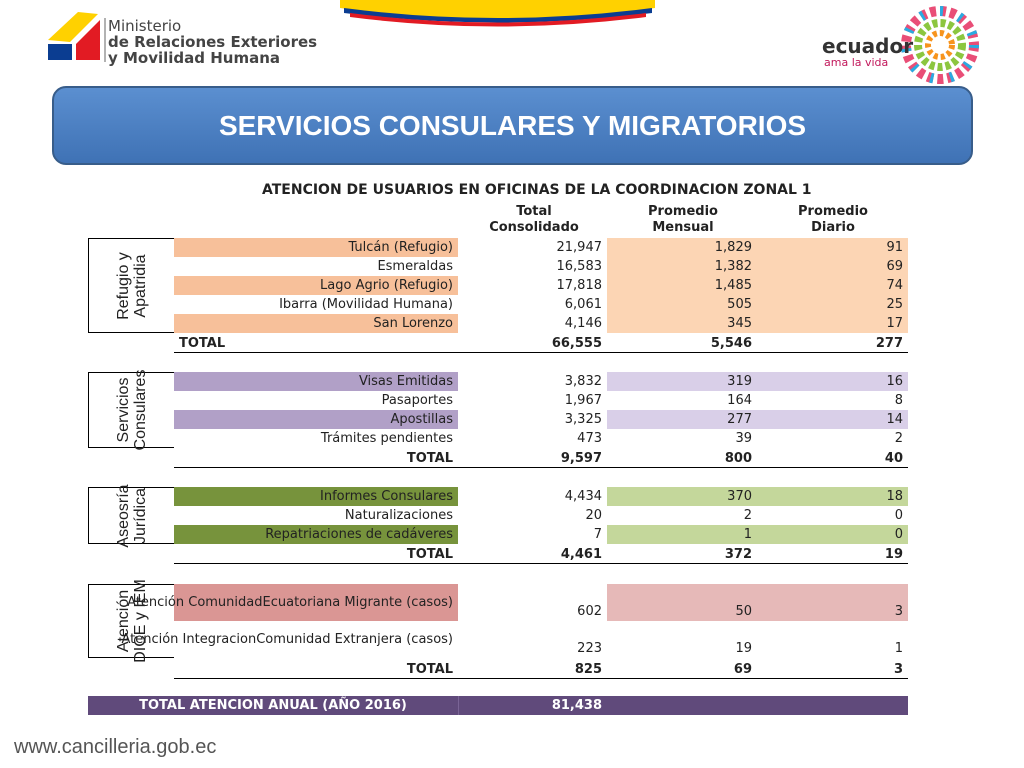  I want to click on cell: 1,485, so click(682, 285).